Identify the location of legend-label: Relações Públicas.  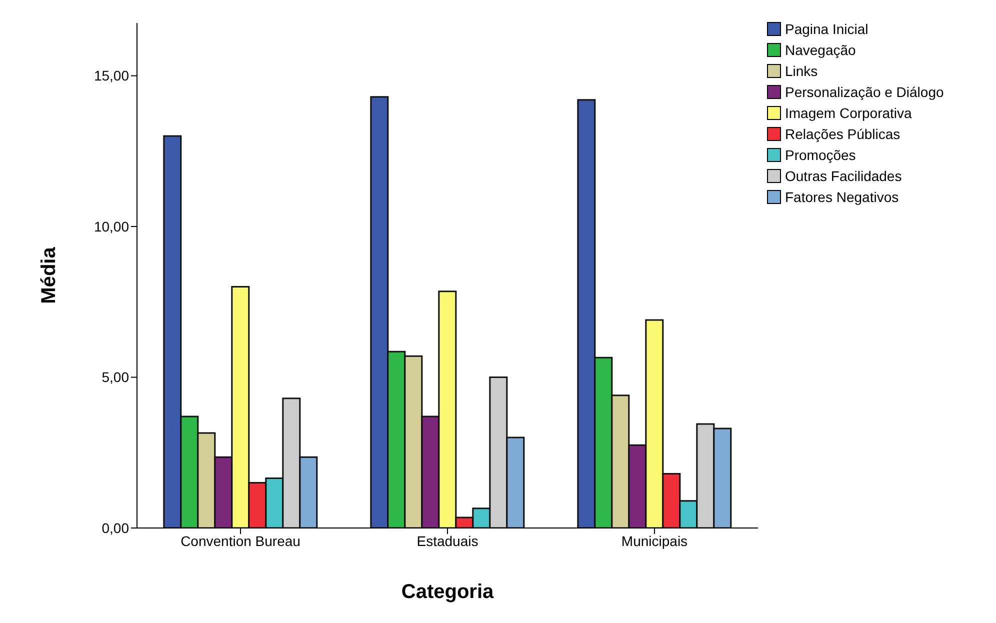
(842, 134).